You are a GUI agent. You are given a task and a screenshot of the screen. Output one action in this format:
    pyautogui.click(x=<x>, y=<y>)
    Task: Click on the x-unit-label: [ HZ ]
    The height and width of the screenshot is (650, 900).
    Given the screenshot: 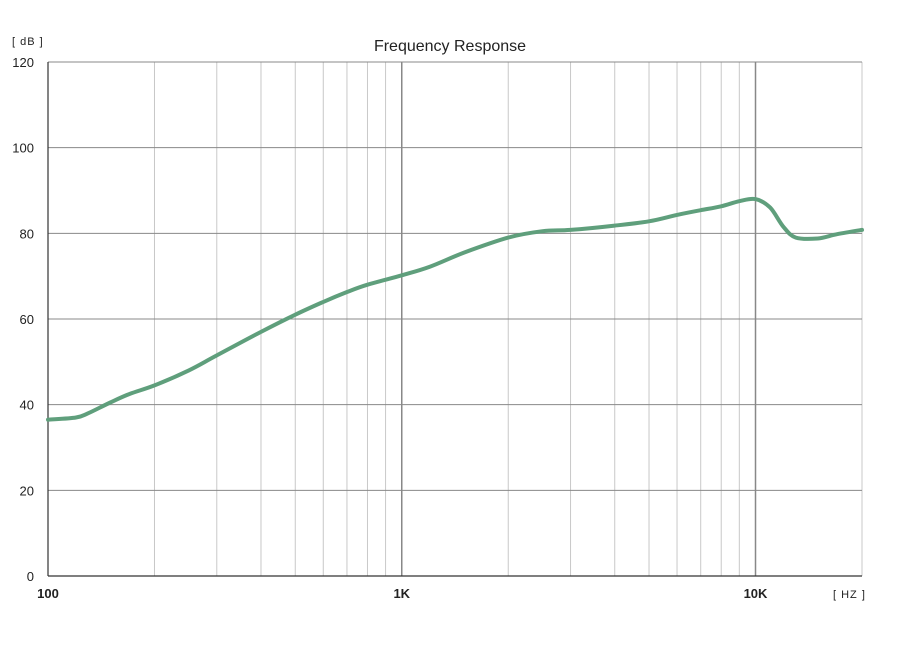 What is the action you would take?
    pyautogui.click(x=849, y=595)
    